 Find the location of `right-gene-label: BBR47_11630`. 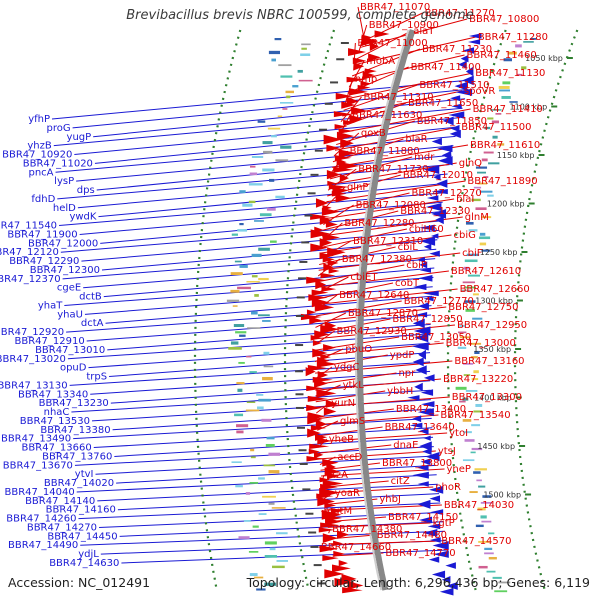

right-gene-label: BBR47_11630 is located at coordinates (387, 115).